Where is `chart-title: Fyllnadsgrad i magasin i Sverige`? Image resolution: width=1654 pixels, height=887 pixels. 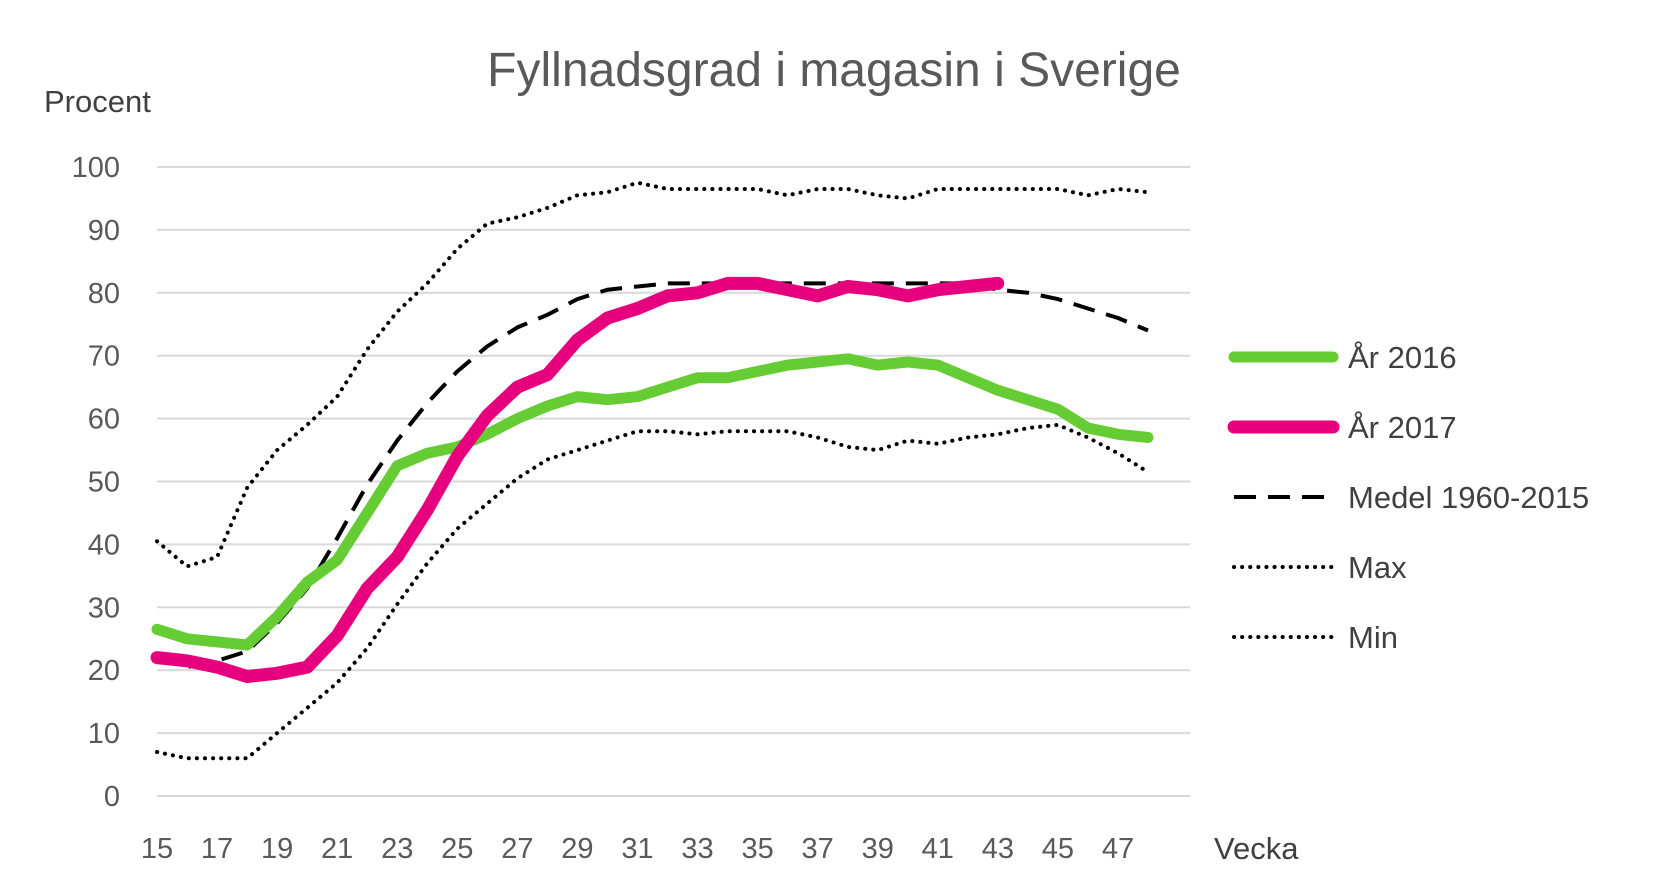 chart-title: Fyllnadsgrad i magasin i Sverige is located at coordinates (834, 70).